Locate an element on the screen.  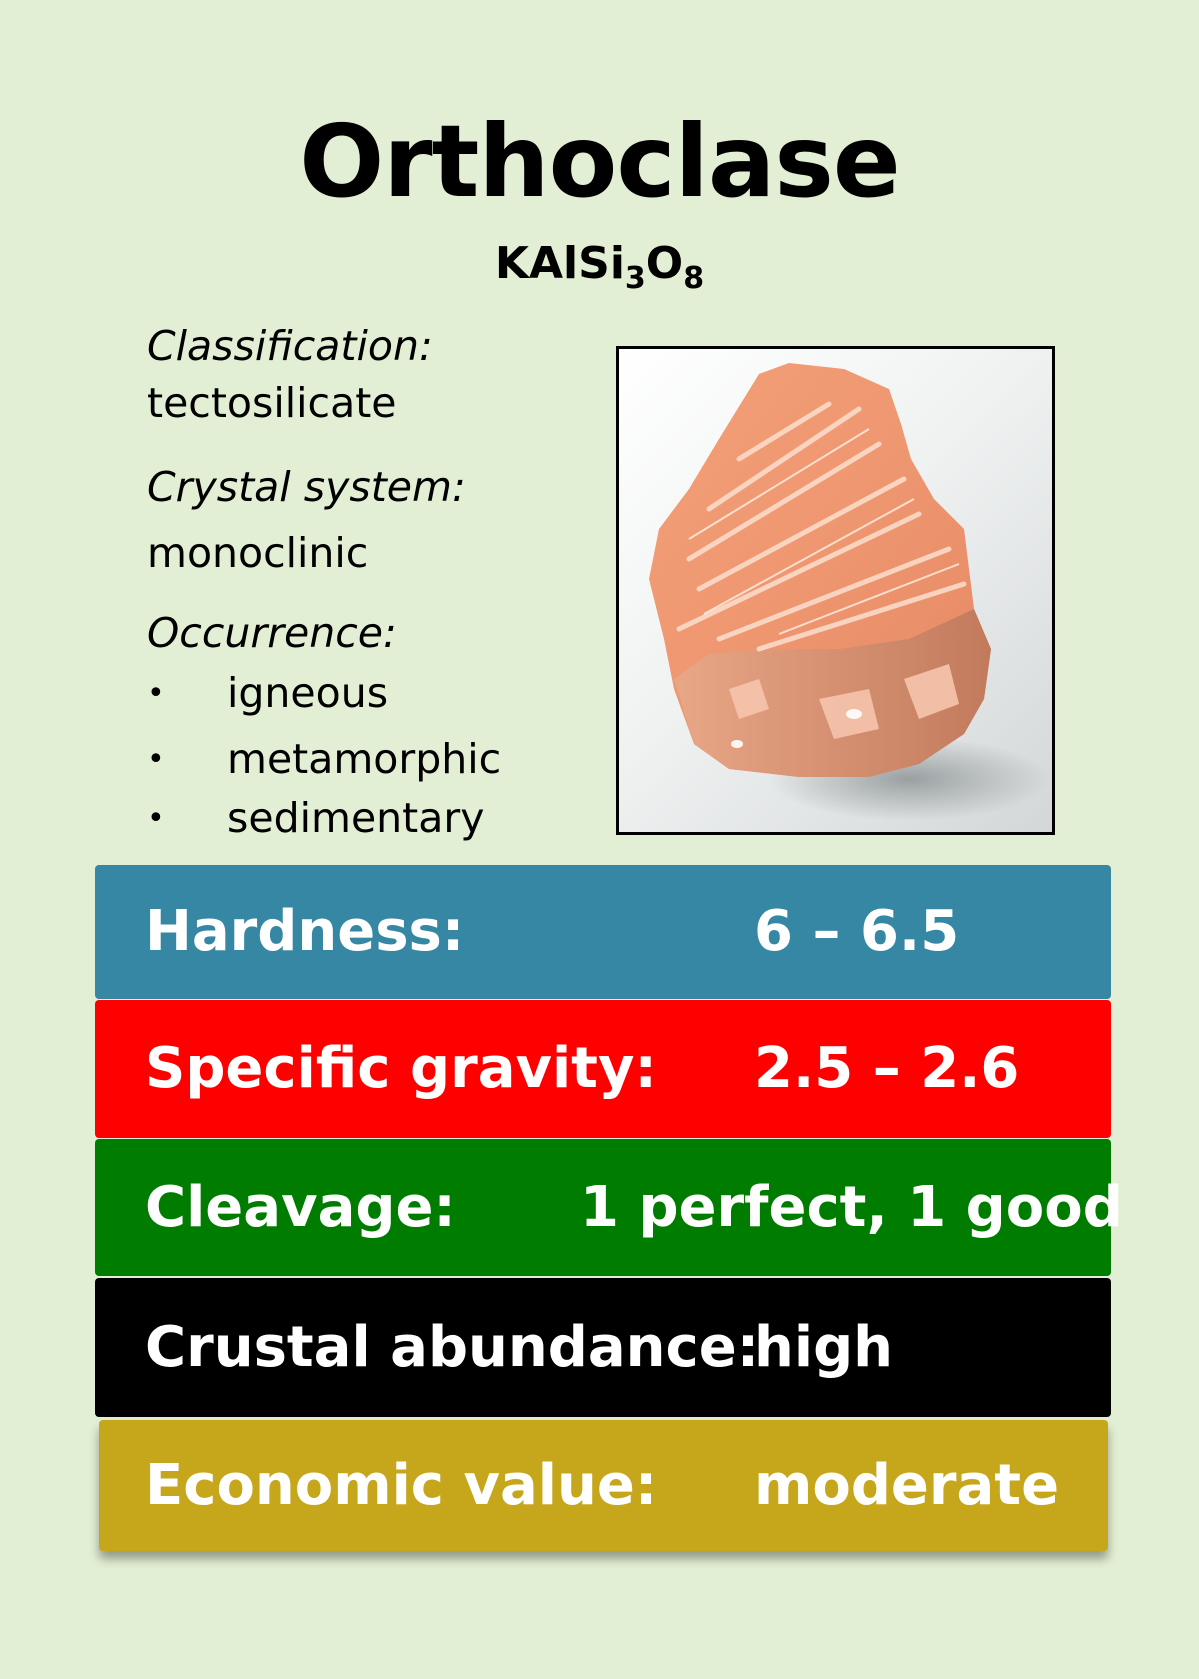
occurrence-label: Occurrence: is located at coordinates (272, 633).